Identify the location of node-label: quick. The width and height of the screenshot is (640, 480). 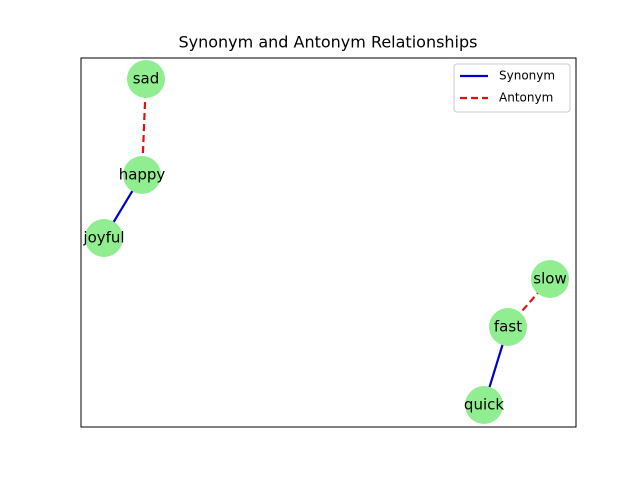
(484, 405).